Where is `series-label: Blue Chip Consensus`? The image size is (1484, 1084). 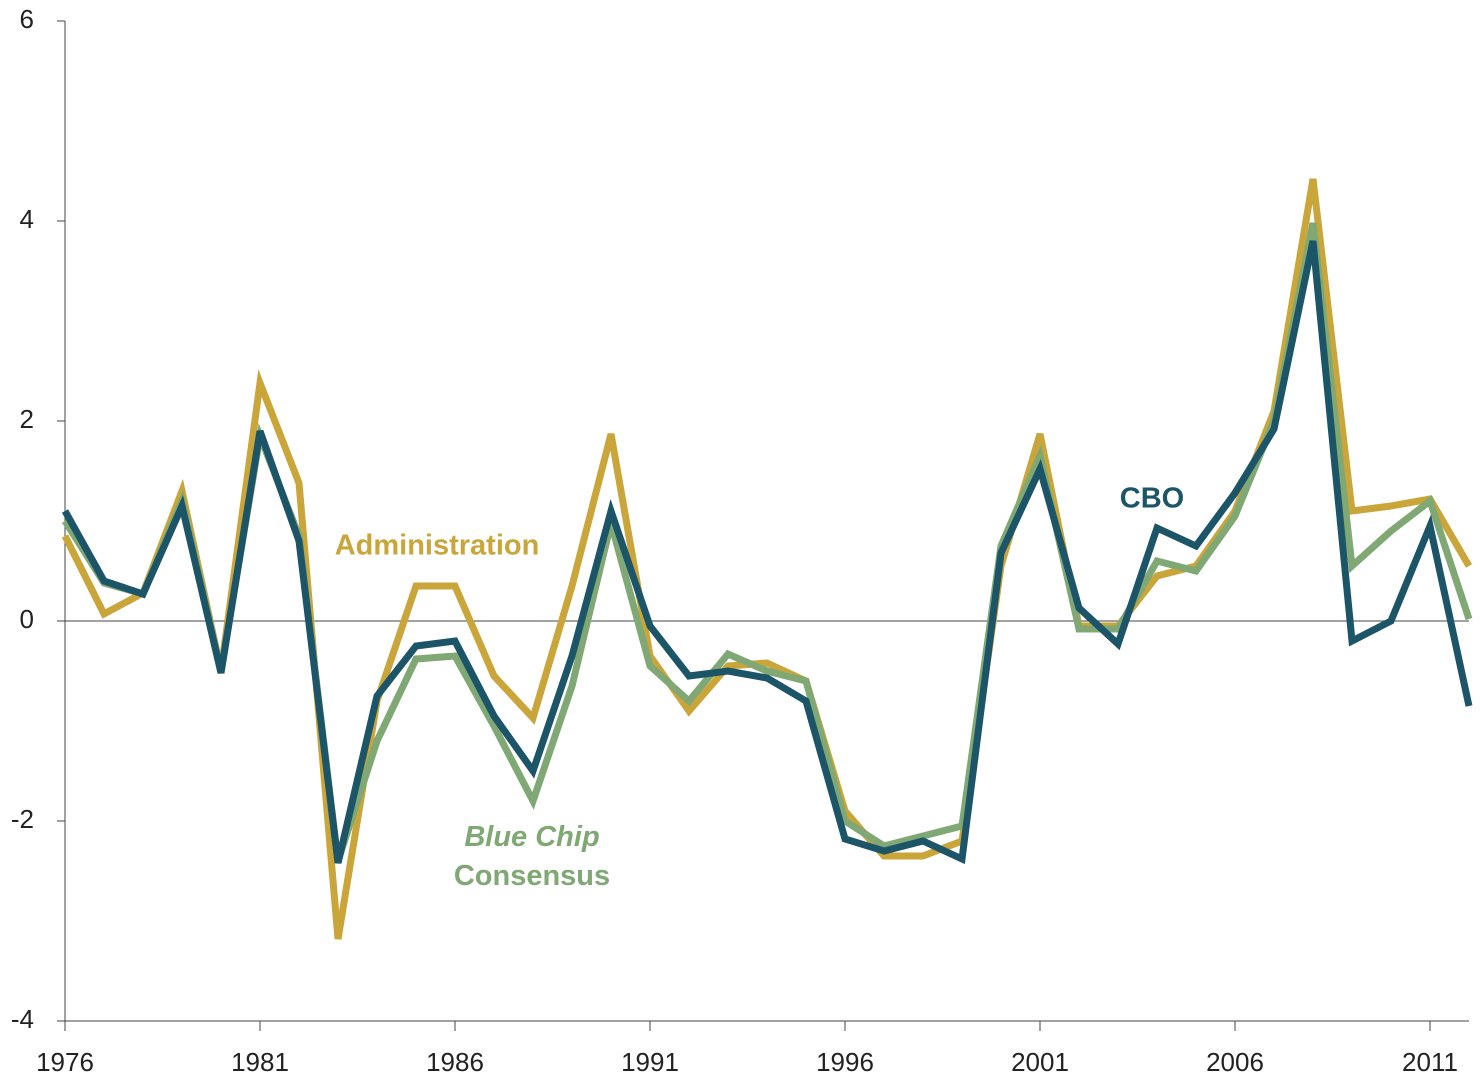
series-label: Blue Chip Consensus is located at coordinates (532, 856).